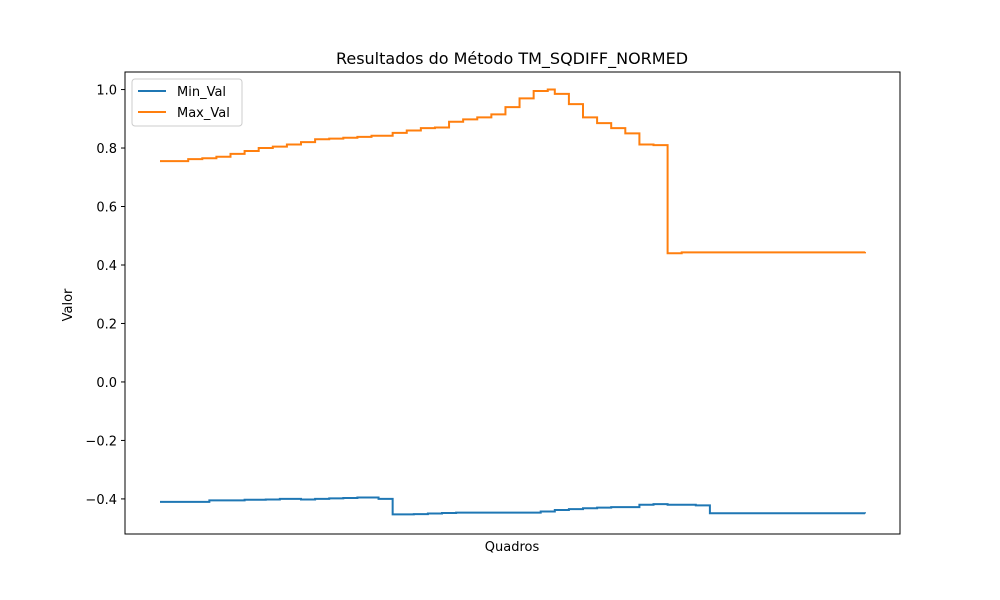 This screenshot has height=600, width=1000. I want to click on x-axis-label: Quadros, so click(512, 547).